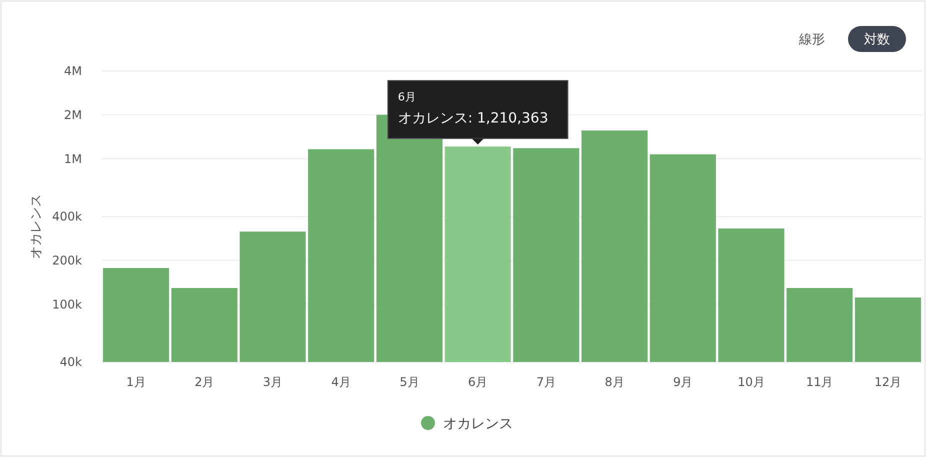 The height and width of the screenshot is (457, 926). What do you see at coordinates (751, 382) in the screenshot?
I see `x-tick-label: 10月` at bounding box center [751, 382].